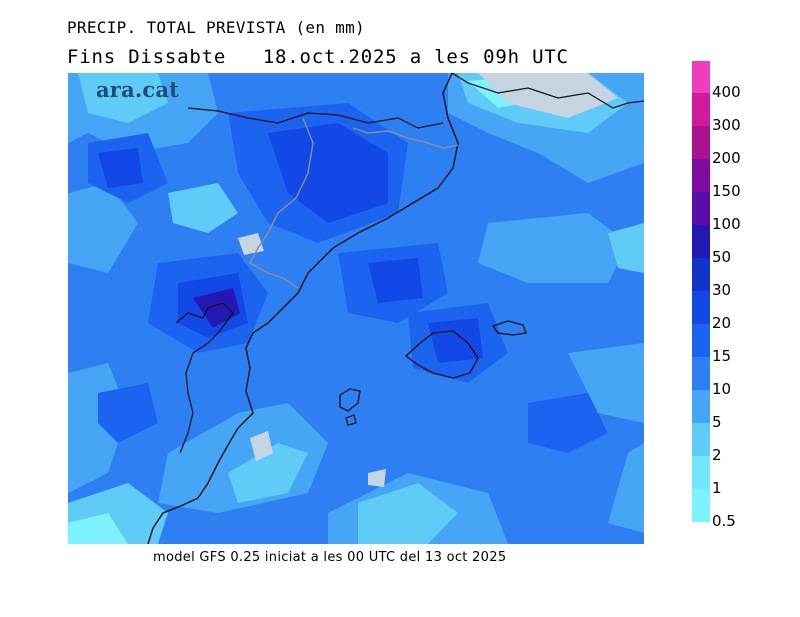 The height and width of the screenshot is (617, 800). What do you see at coordinates (351, 420) in the screenshot?
I see `island-formentera` at bounding box center [351, 420].